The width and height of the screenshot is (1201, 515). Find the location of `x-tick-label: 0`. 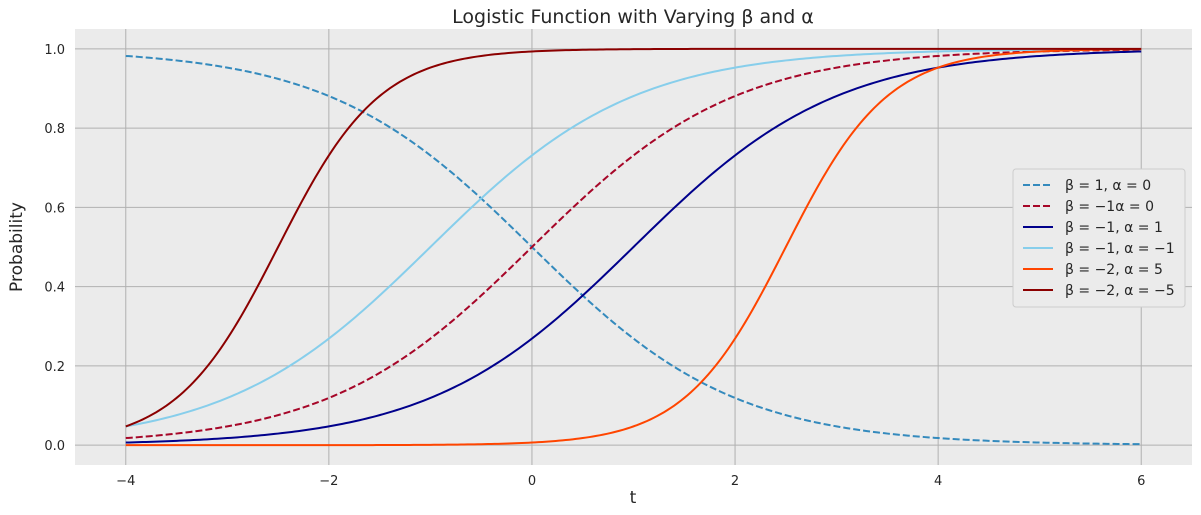

x-tick-label: 0 is located at coordinates (532, 481).